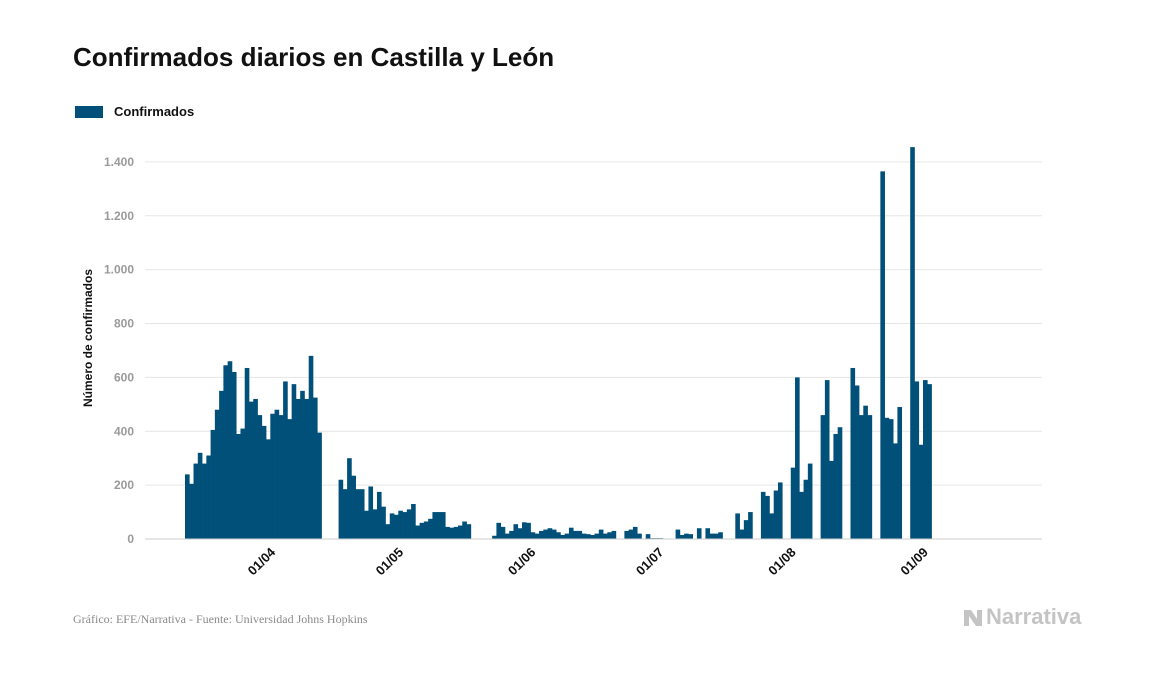 The height and width of the screenshot is (674, 1157). Describe the element at coordinates (973, 618) in the screenshot. I see `narrativa-logo-icon` at that location.